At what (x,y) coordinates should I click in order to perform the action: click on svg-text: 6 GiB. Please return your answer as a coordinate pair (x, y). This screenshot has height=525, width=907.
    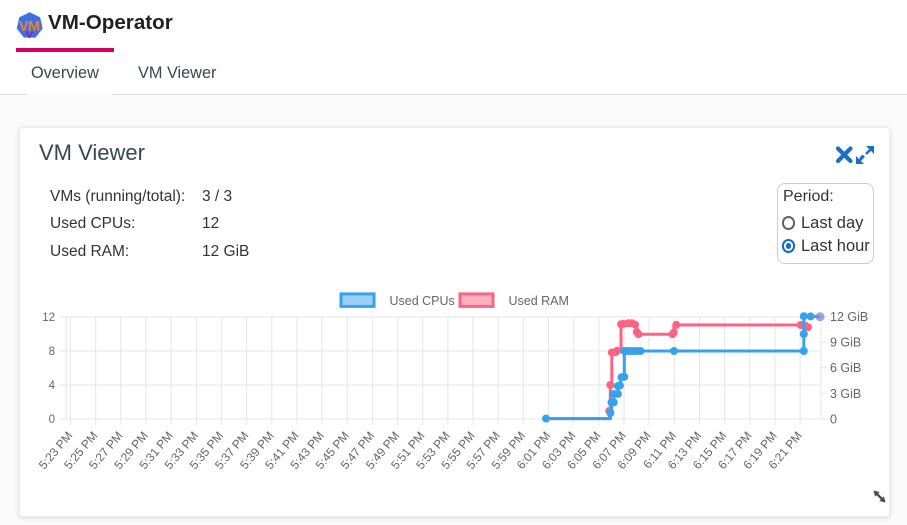
    Looking at the image, I should click on (845, 368).